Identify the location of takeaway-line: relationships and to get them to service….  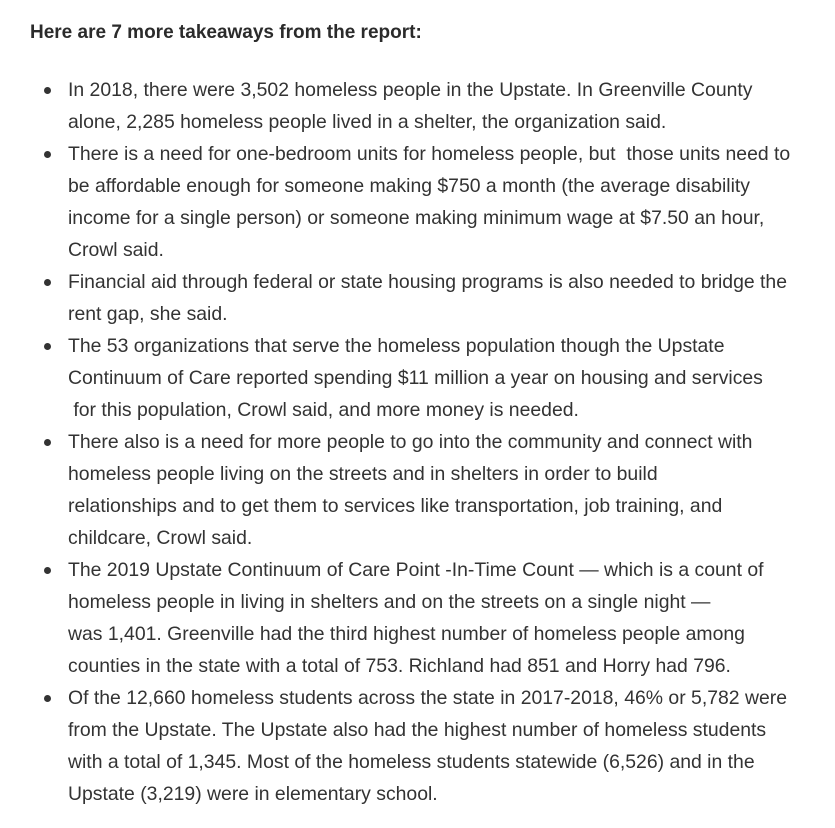
(395, 506).